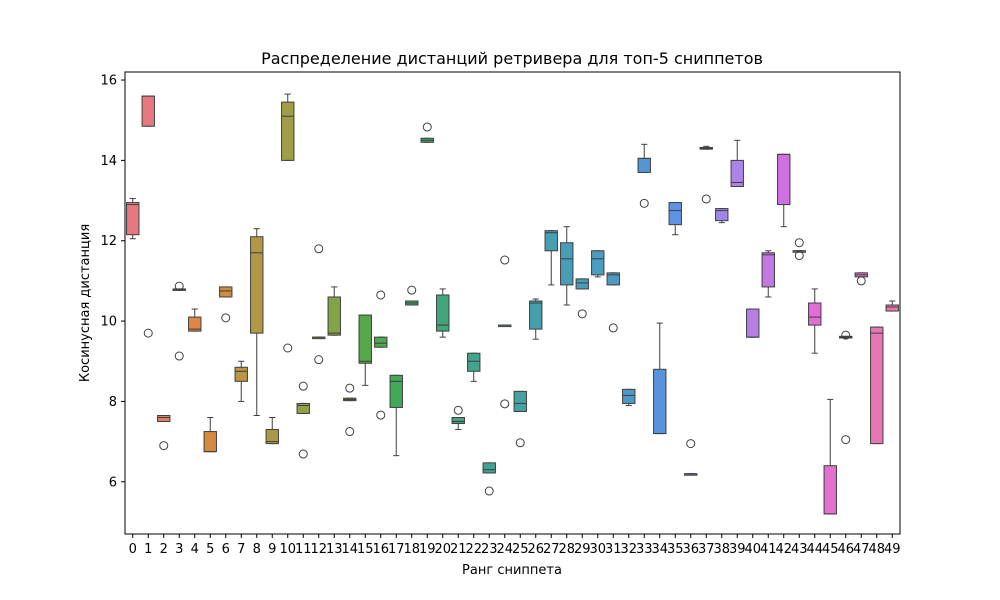 The image size is (1000, 600). Describe the element at coordinates (644, 549) in the screenshot. I see `x-tick-label: 33` at that location.